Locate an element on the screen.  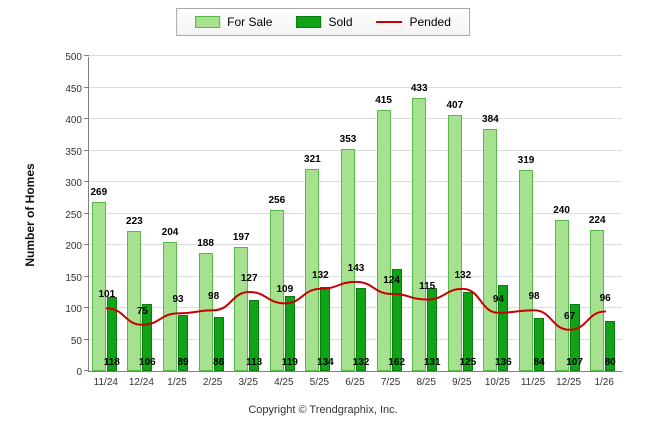
sold-value-label: 125 is located at coordinates (468, 362).